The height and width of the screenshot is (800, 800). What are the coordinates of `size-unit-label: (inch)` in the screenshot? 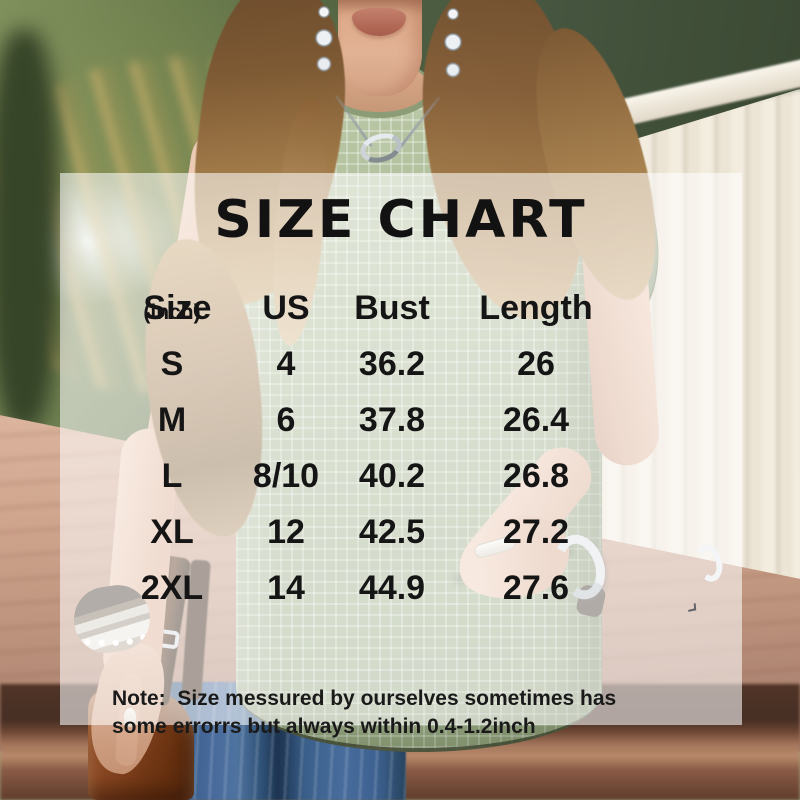 It's located at (172, 312).